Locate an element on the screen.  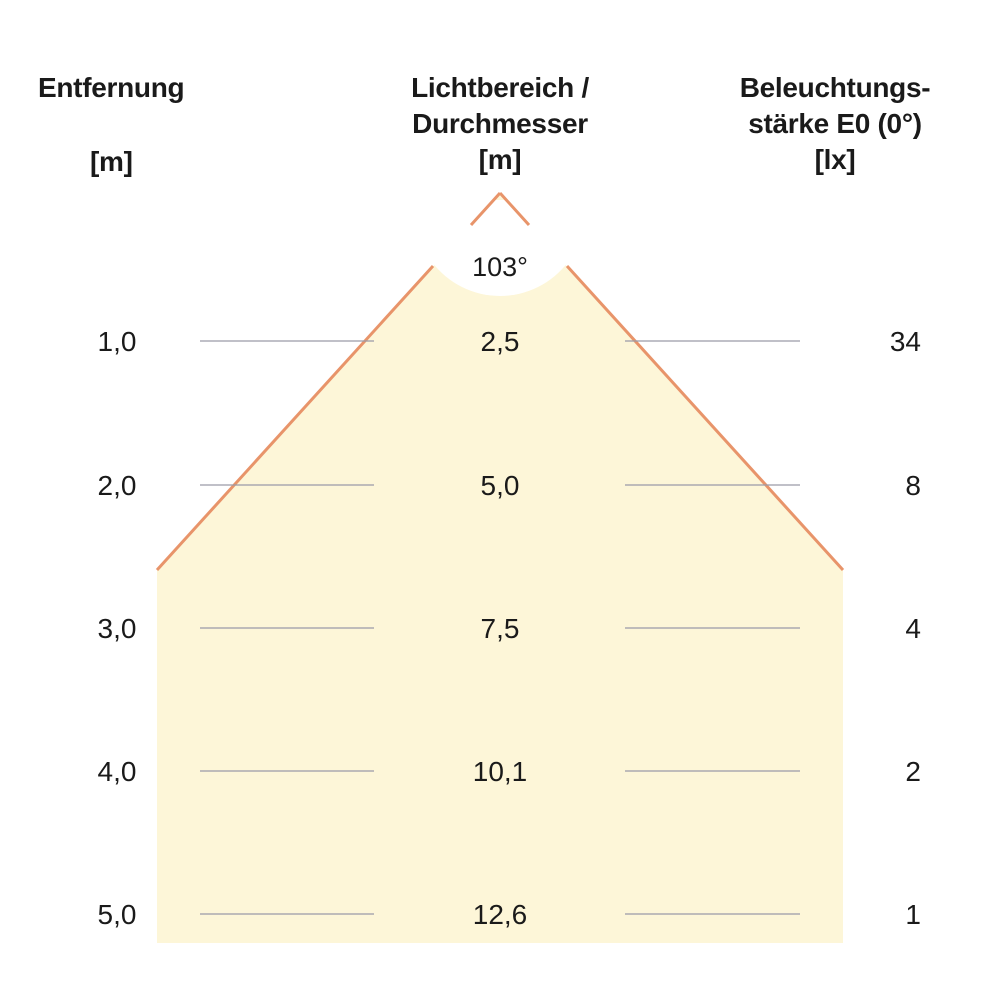
header-distance: Entfernung [m] is located at coordinates (123, 125).